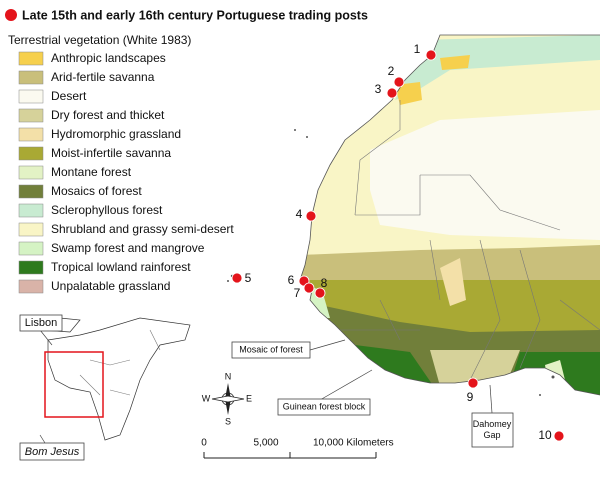 Image resolution: width=600 pixels, height=479 pixels. Describe the element at coordinates (265, 443) in the screenshot. I see `scale-label: 5,000` at that location.